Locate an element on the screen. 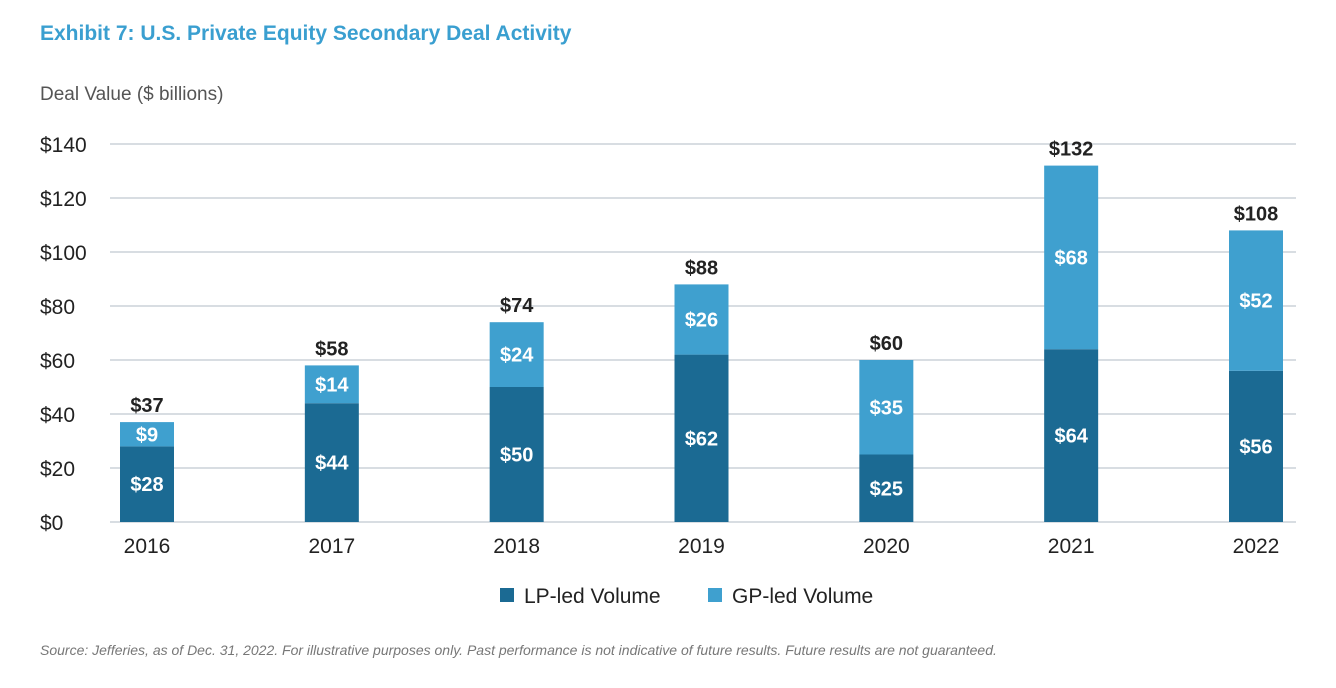 This screenshot has height=688, width=1336. data-label: $50 is located at coordinates (516, 456).